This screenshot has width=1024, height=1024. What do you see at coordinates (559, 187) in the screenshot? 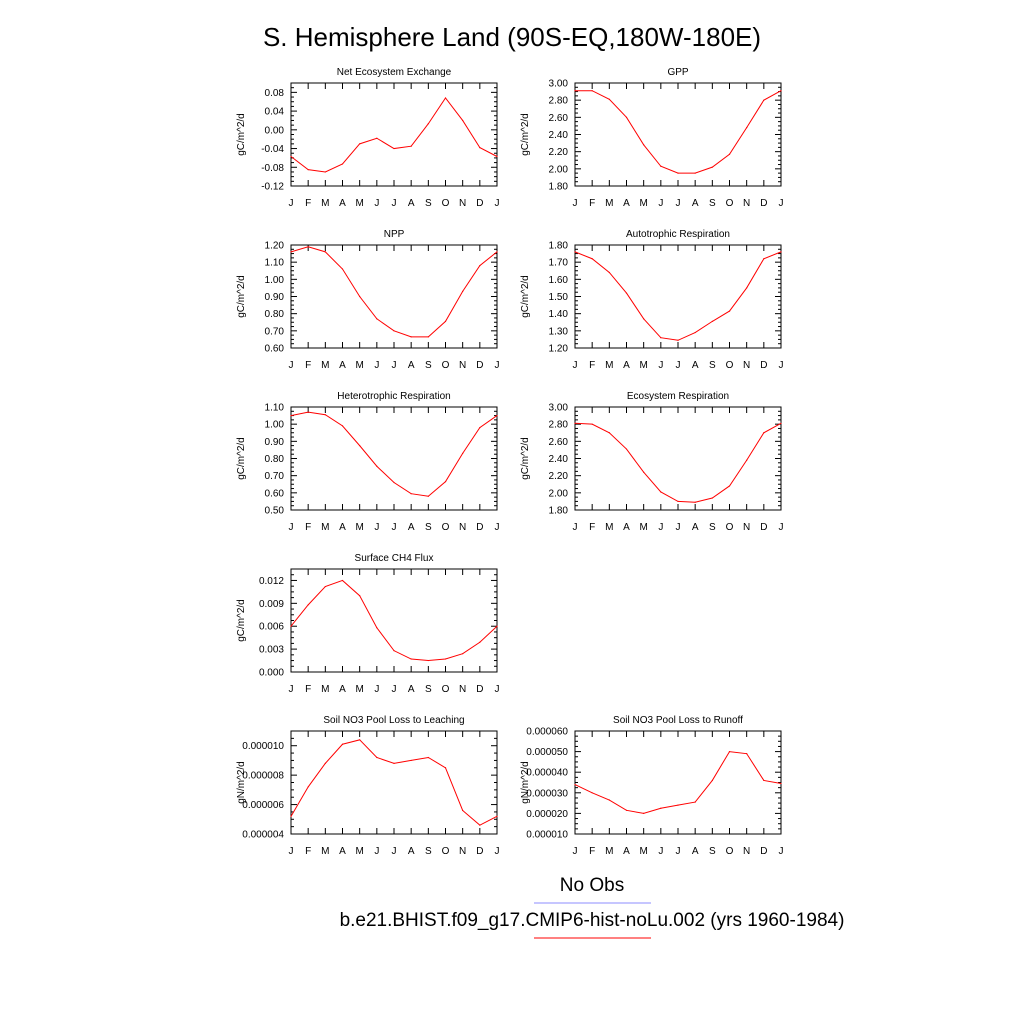
I see `y-tick-label: 1.80` at bounding box center [559, 187].